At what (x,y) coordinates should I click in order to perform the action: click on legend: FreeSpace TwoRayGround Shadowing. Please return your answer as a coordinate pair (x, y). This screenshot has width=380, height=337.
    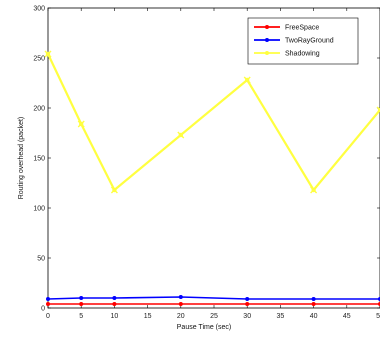
    Looking at the image, I should click on (303, 41).